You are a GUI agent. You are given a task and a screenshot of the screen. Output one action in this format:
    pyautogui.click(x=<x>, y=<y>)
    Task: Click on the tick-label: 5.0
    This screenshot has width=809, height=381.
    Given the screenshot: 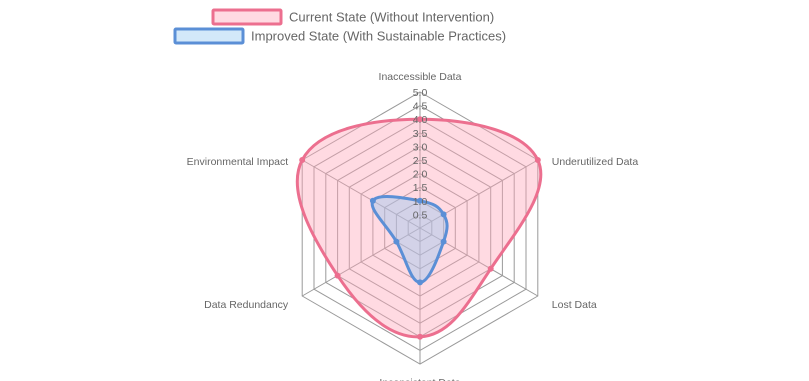 What is the action you would take?
    pyautogui.click(x=420, y=93)
    